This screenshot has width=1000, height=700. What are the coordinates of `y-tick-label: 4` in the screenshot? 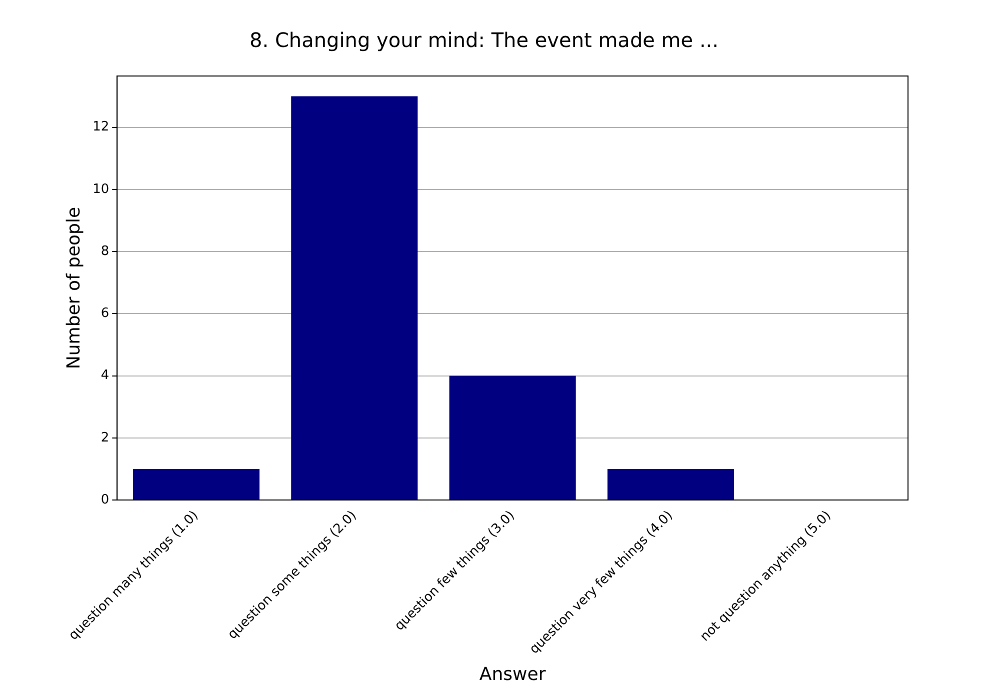 It's located at (105, 376).